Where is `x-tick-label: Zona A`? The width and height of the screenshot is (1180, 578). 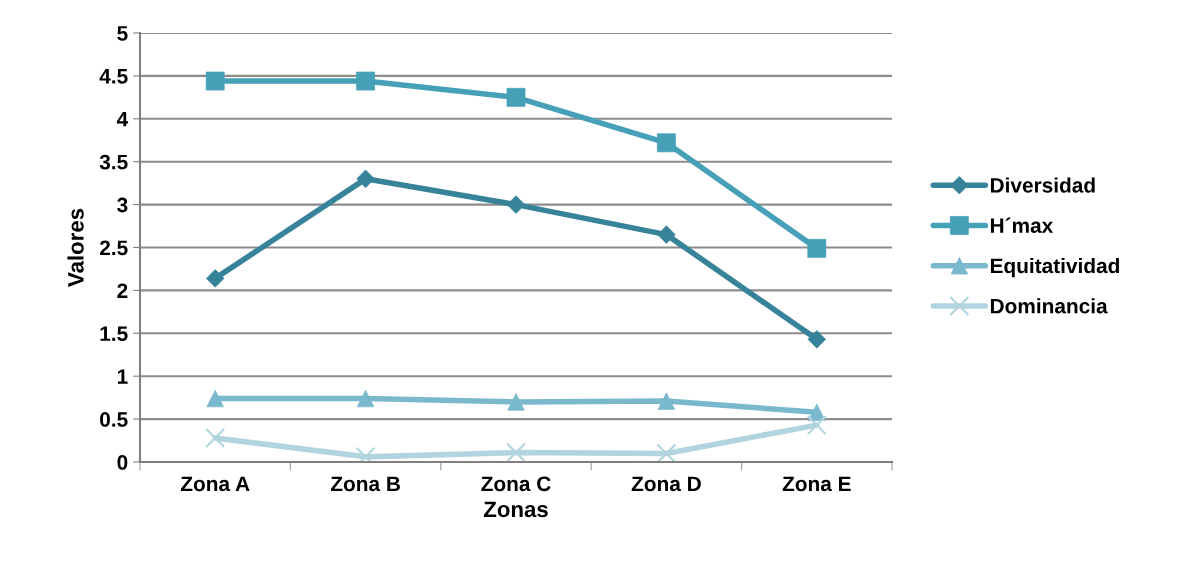 x-tick-label: Zona A is located at coordinates (215, 484).